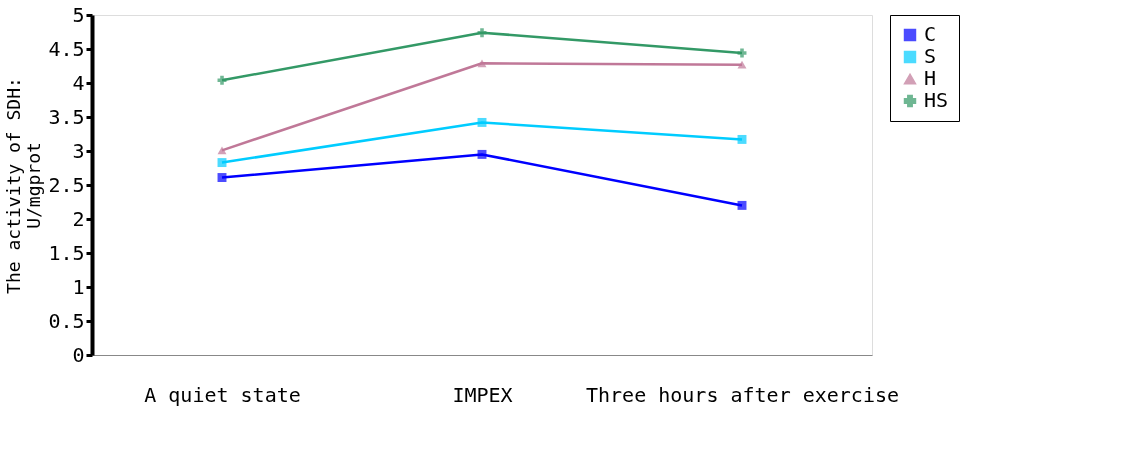 The image size is (1139, 474). Describe the element at coordinates (66, 320) in the screenshot. I see `y-tick-label: 0.5` at that location.